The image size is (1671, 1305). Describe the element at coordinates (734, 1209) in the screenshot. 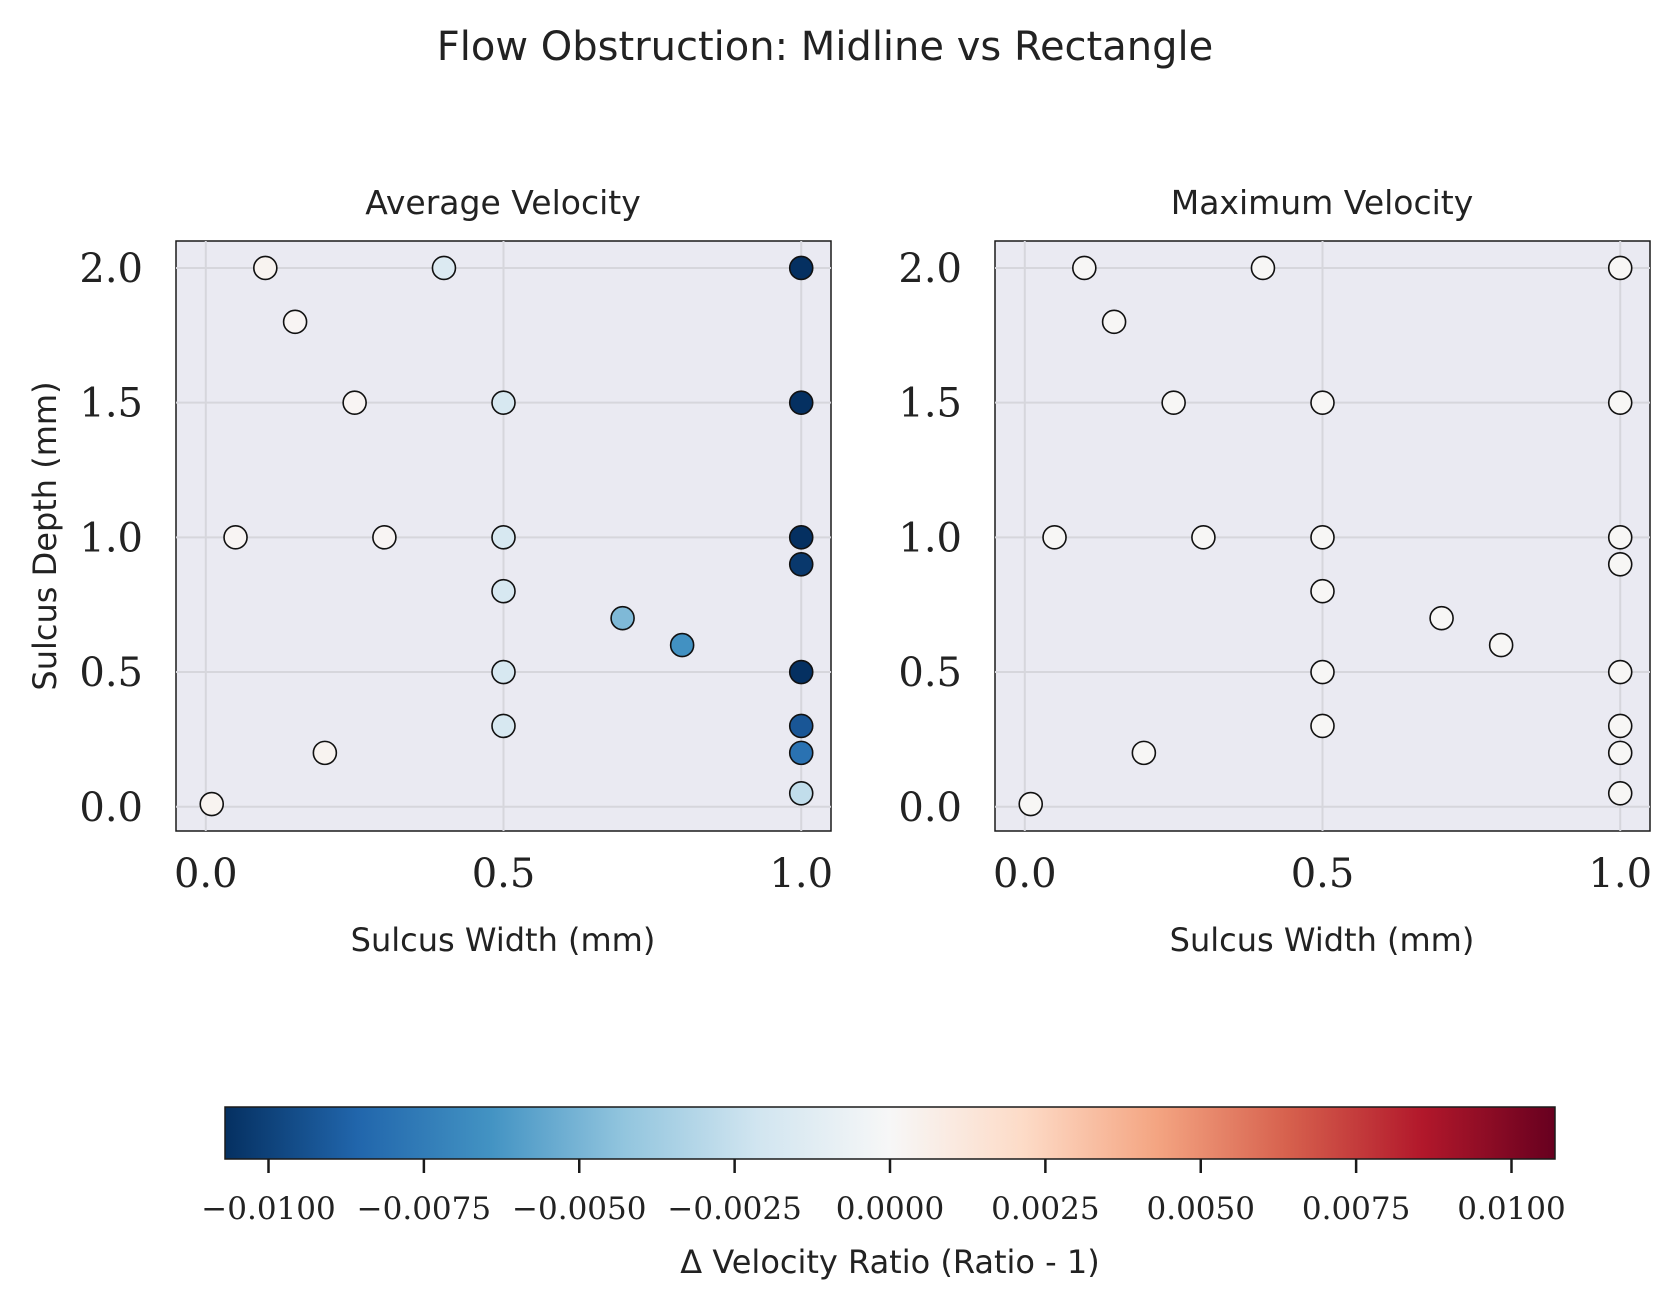

I see `colorbar-tick-label: −0.0025` at that location.